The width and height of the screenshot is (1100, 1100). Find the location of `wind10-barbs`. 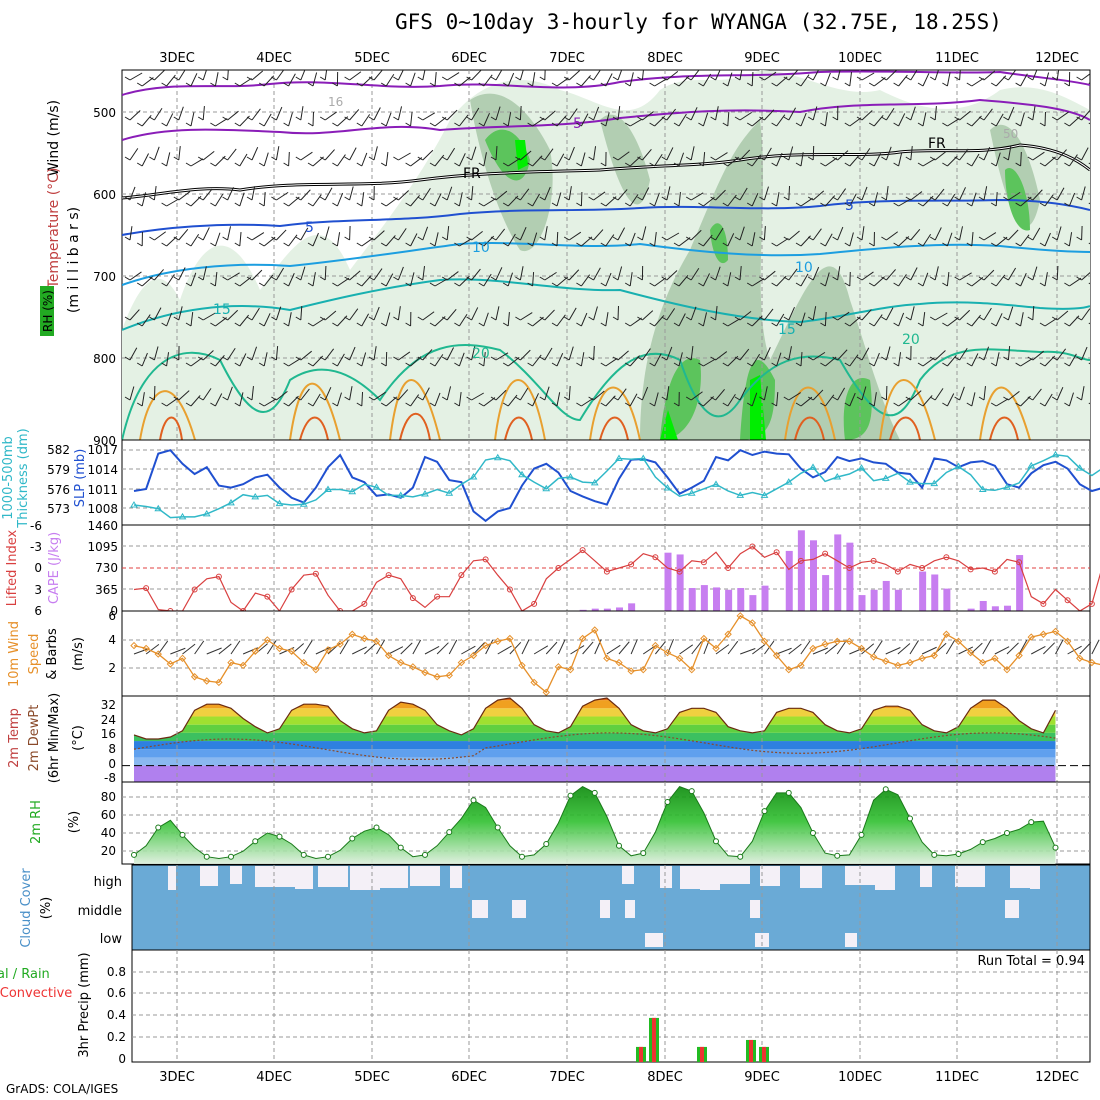

wind10-barbs is located at coordinates (616, 646).